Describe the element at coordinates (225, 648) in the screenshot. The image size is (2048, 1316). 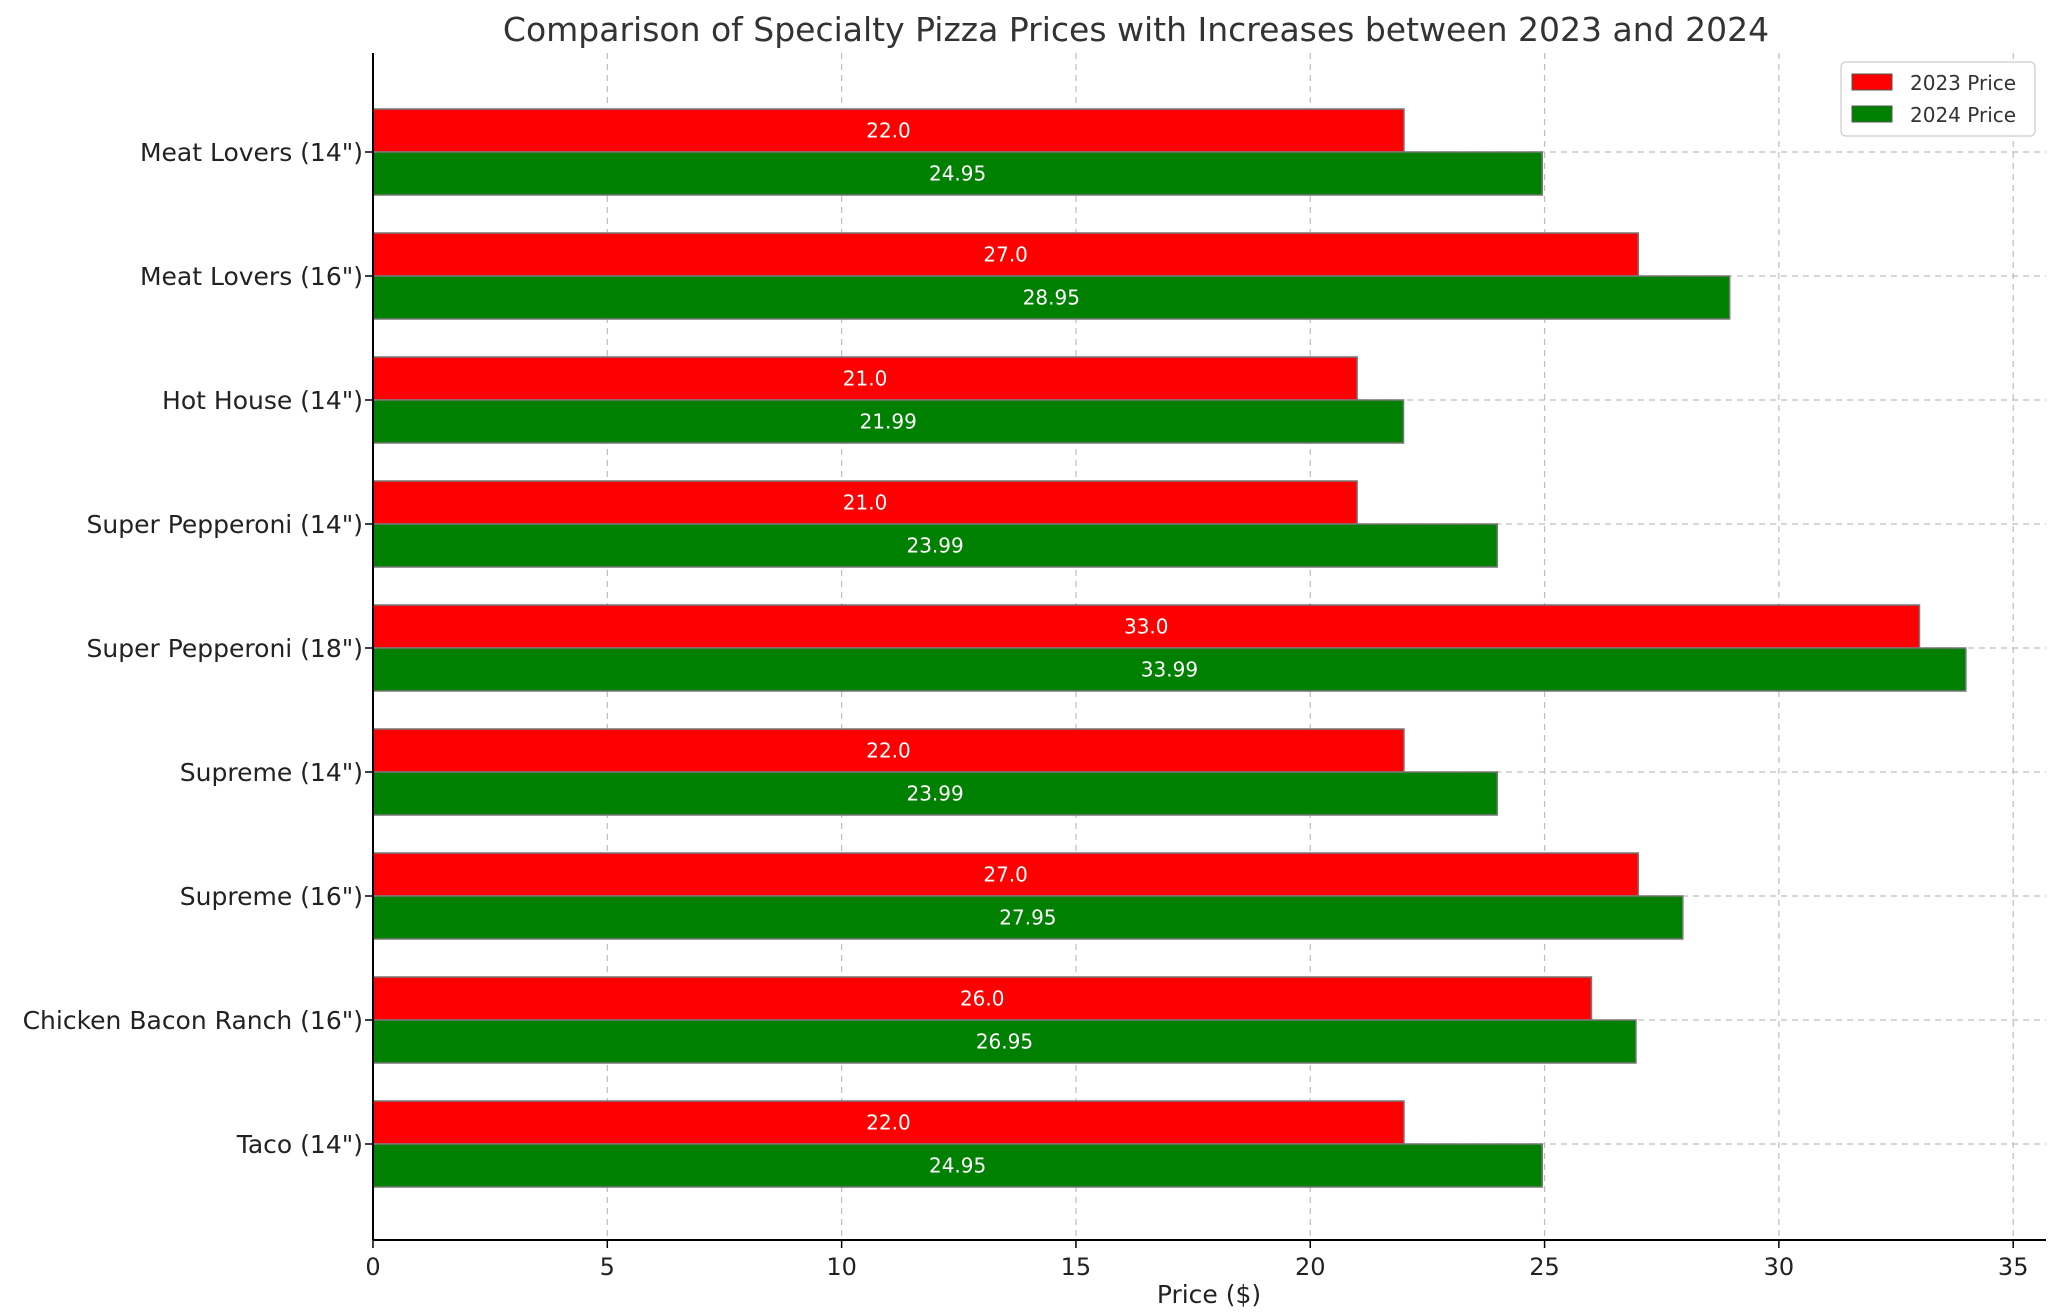
I see `category-label: Super Pepperoni (18")` at that location.